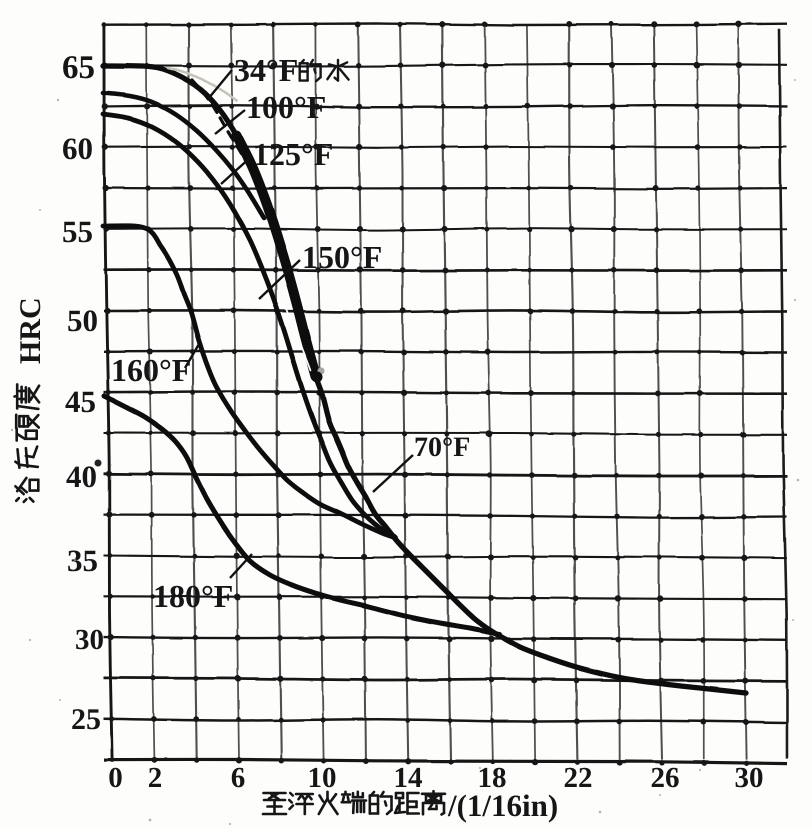  I want to click on svg-text: 125°F, so click(293, 154).